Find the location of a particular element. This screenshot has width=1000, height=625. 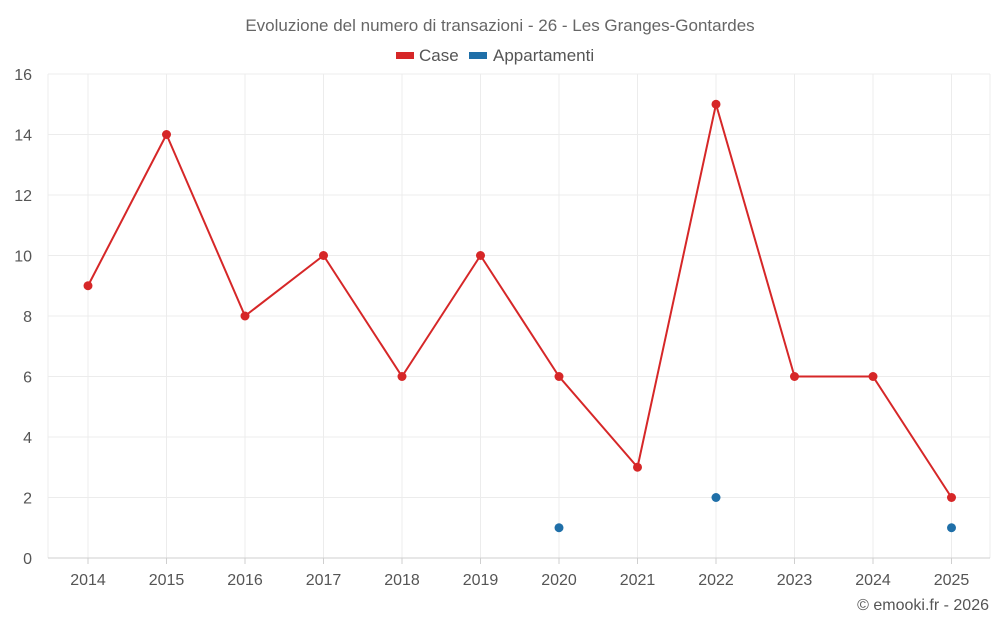

data-point-case-2020 is located at coordinates (559, 376).